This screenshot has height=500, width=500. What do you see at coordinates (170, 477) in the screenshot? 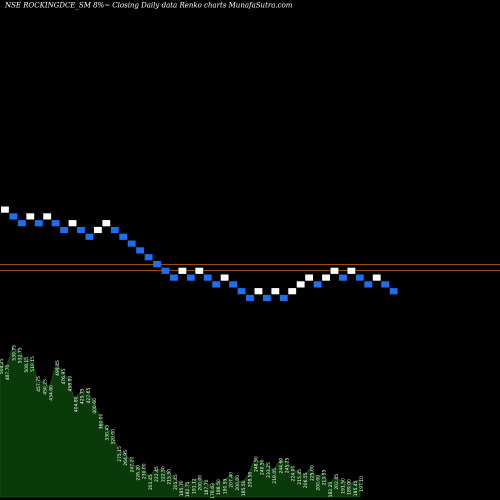
I see `area-value-label: 215.50` at bounding box center [170, 477].